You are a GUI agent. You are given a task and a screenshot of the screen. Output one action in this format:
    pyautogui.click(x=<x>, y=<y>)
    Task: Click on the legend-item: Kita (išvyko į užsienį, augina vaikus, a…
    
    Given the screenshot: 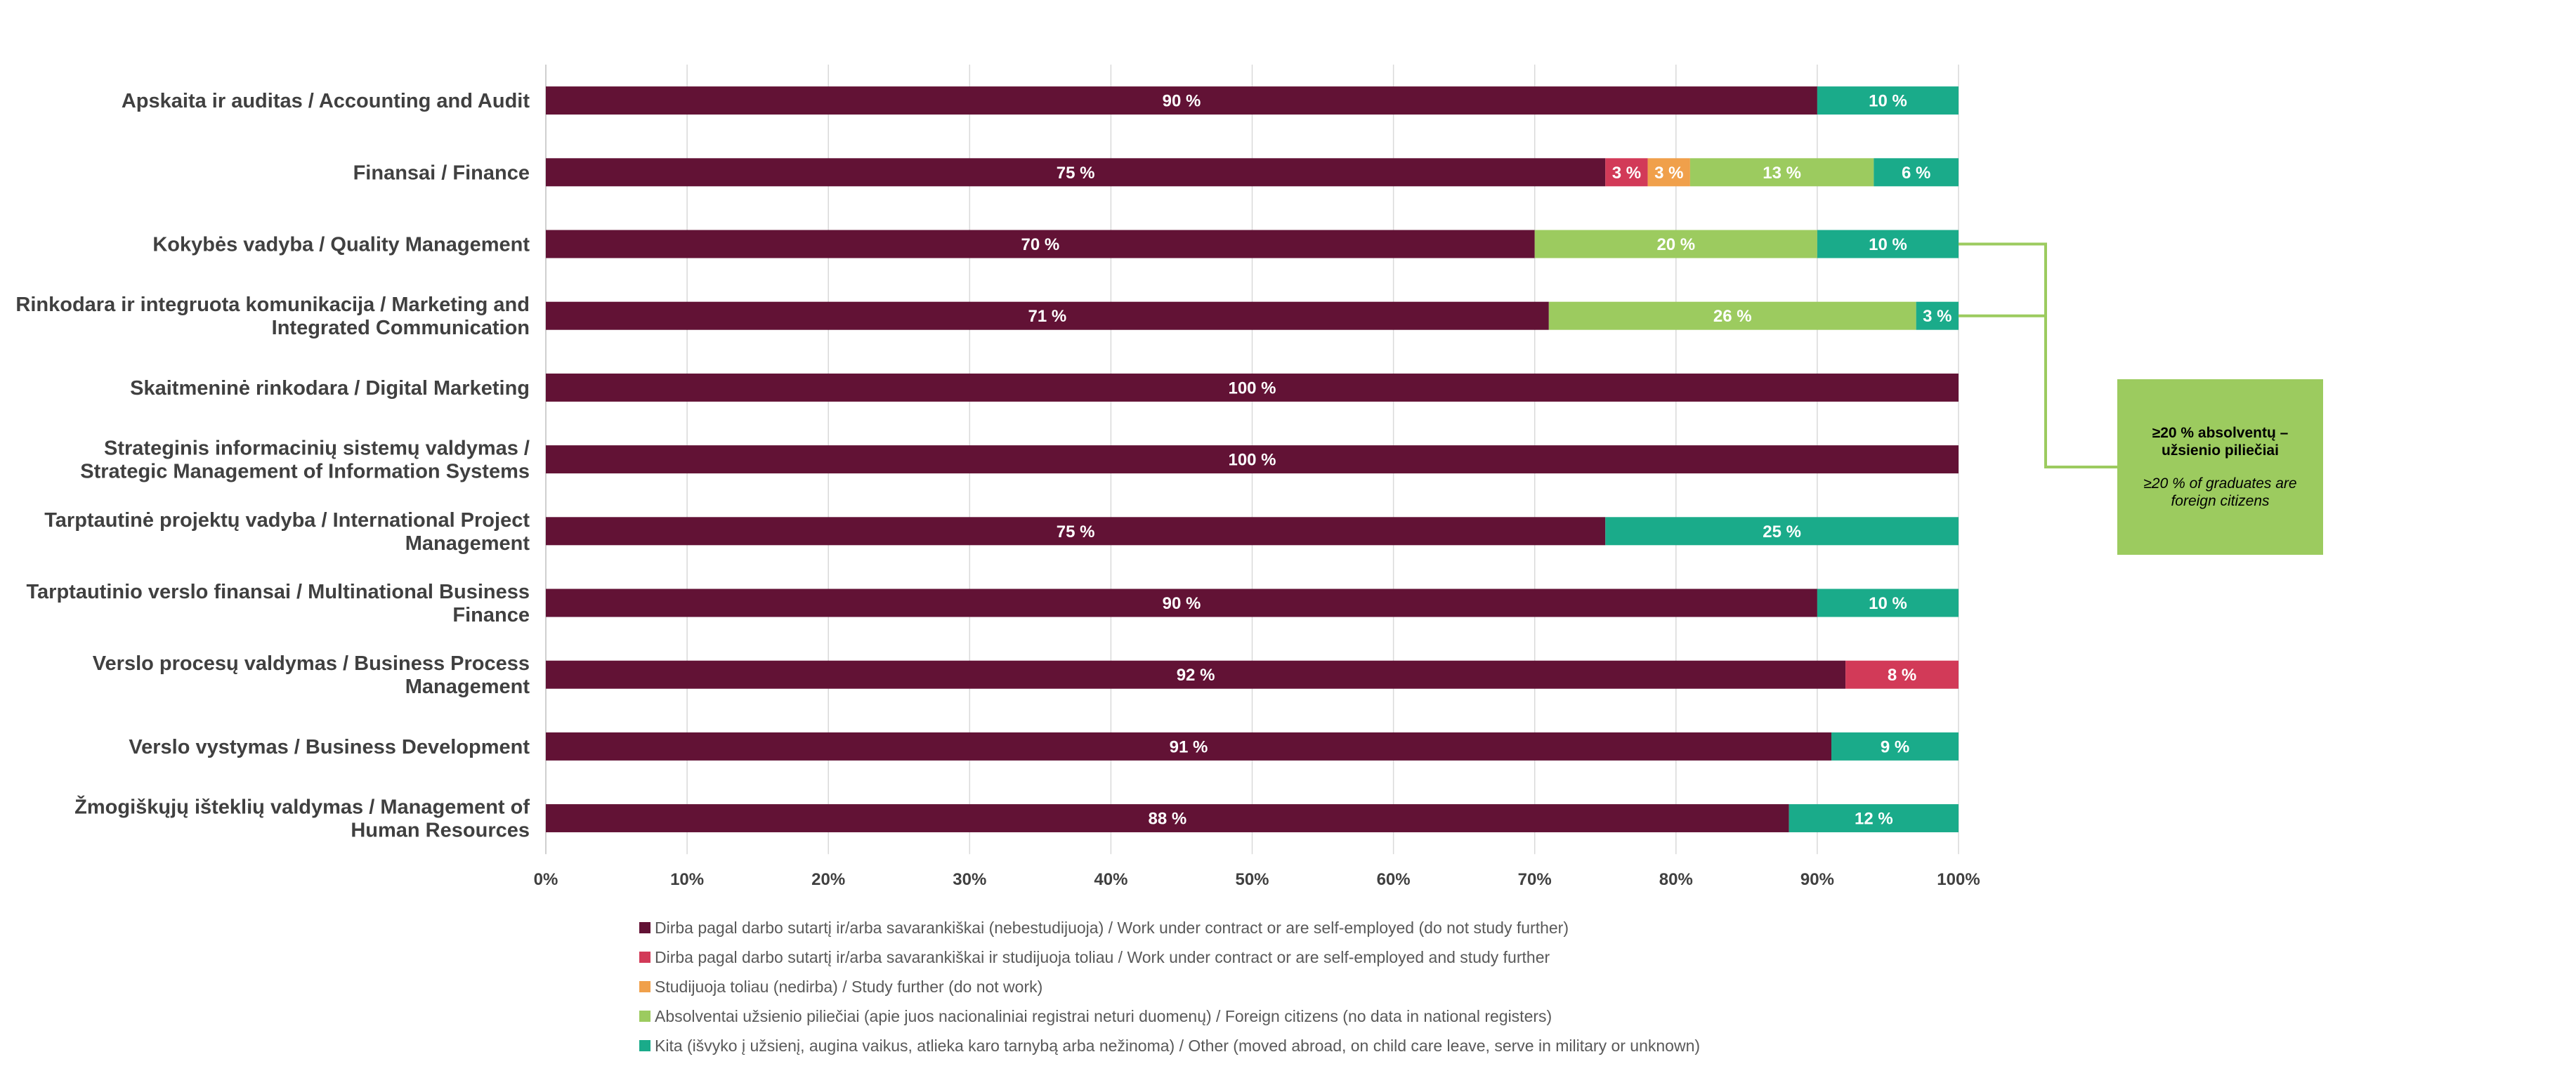 What is the action you would take?
    pyautogui.click(x=1169, y=1045)
    